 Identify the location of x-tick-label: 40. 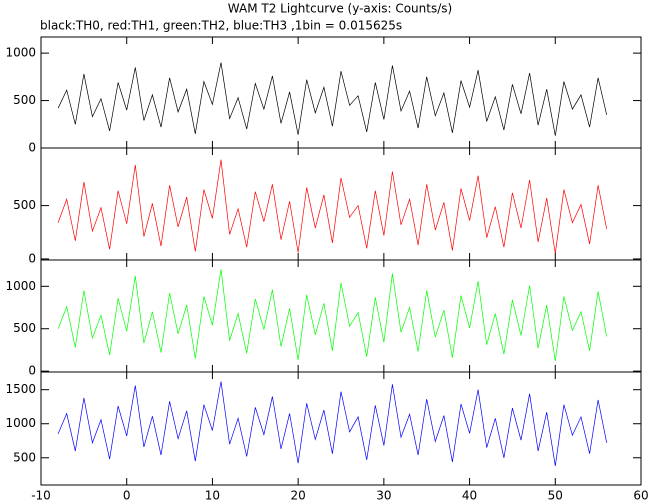
(469, 496).